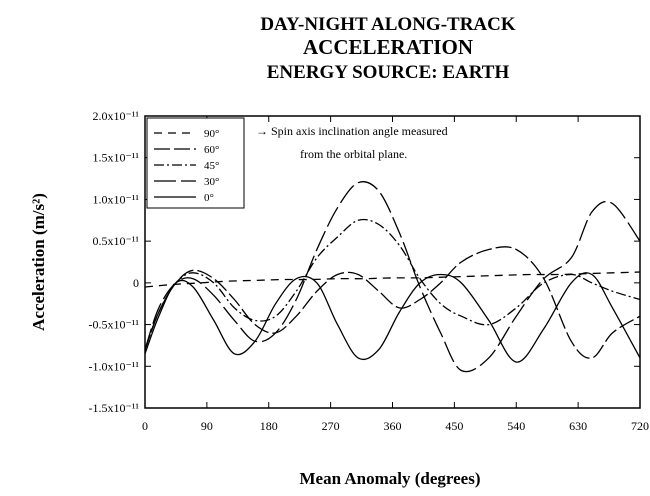 This screenshot has height=496, width=650. Describe the element at coordinates (578, 426) in the screenshot. I see `x-tick-label: 630` at that location.